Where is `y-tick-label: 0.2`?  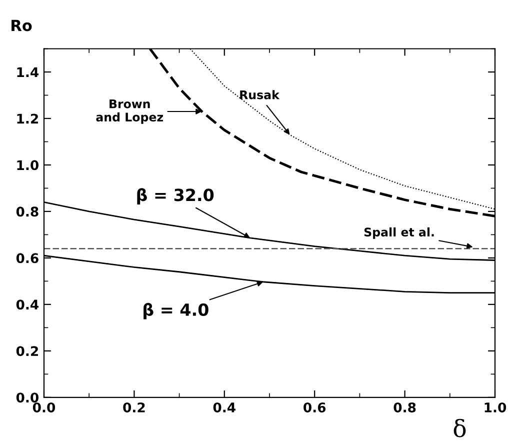 y-tick-label: 0.2 is located at coordinates (27, 351).